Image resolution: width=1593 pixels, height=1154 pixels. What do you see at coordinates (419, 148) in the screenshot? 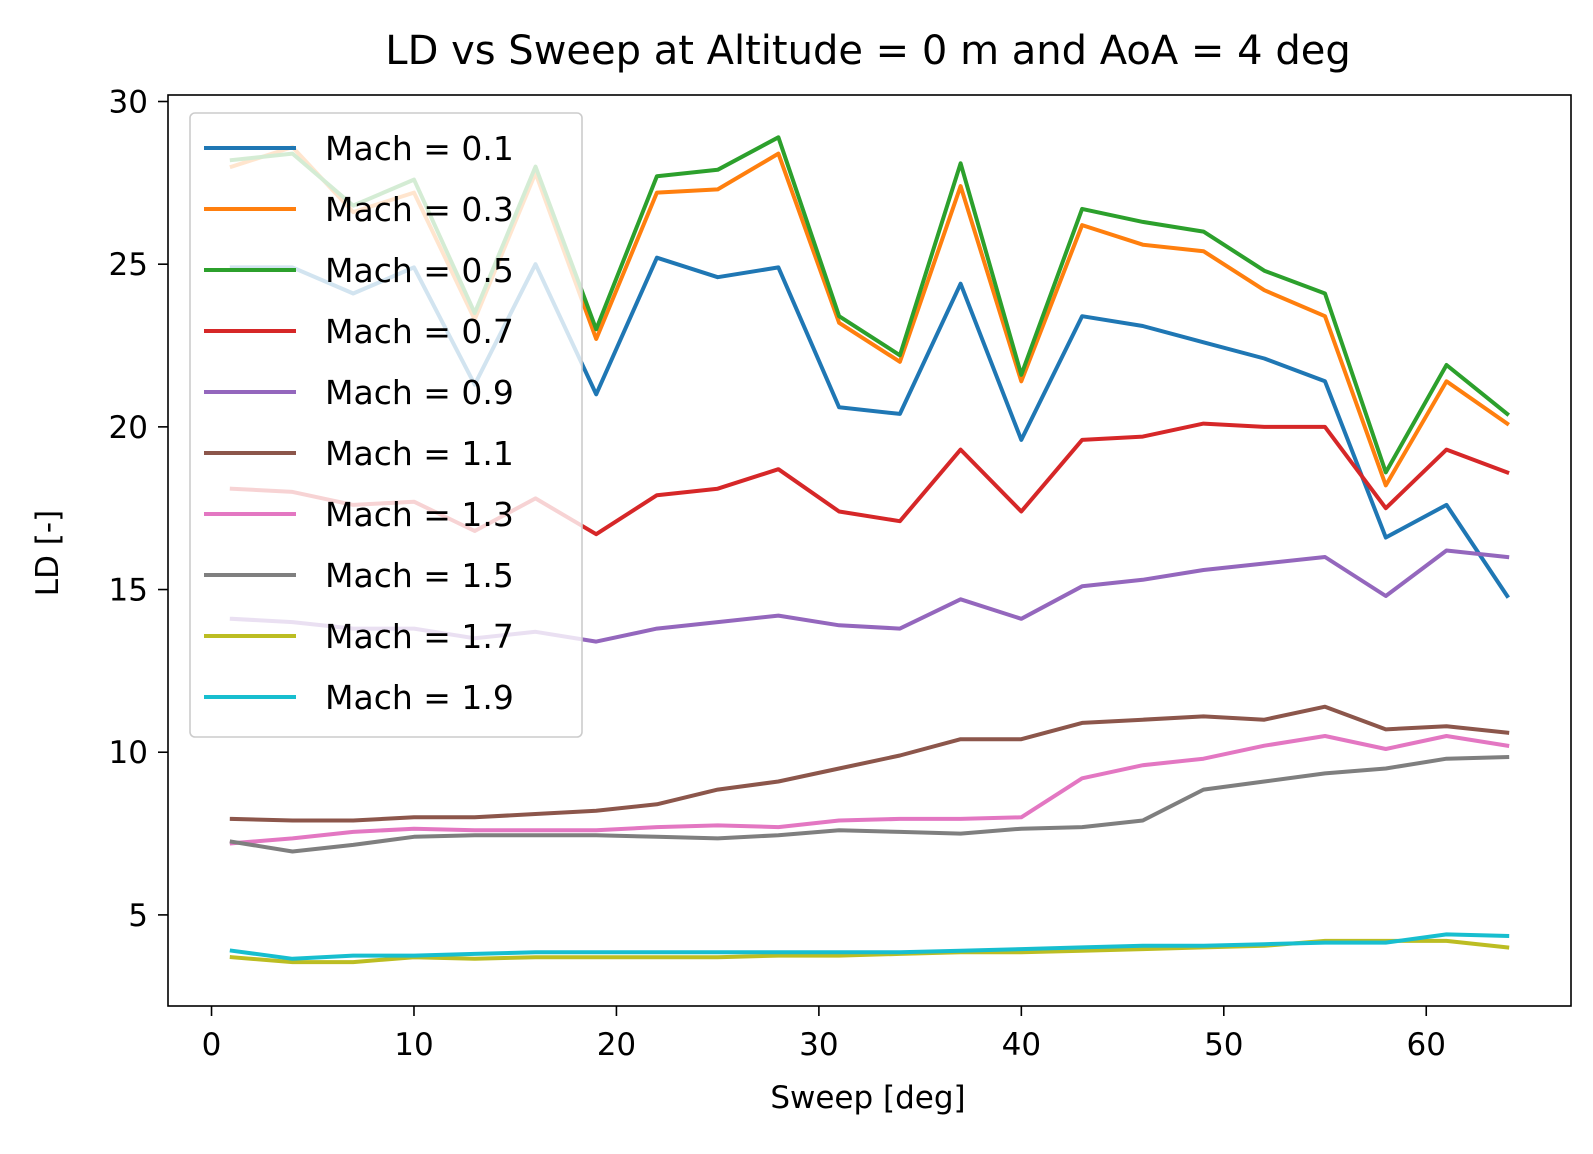
I see `legend-label-0: Mach = 0.1` at bounding box center [419, 148].